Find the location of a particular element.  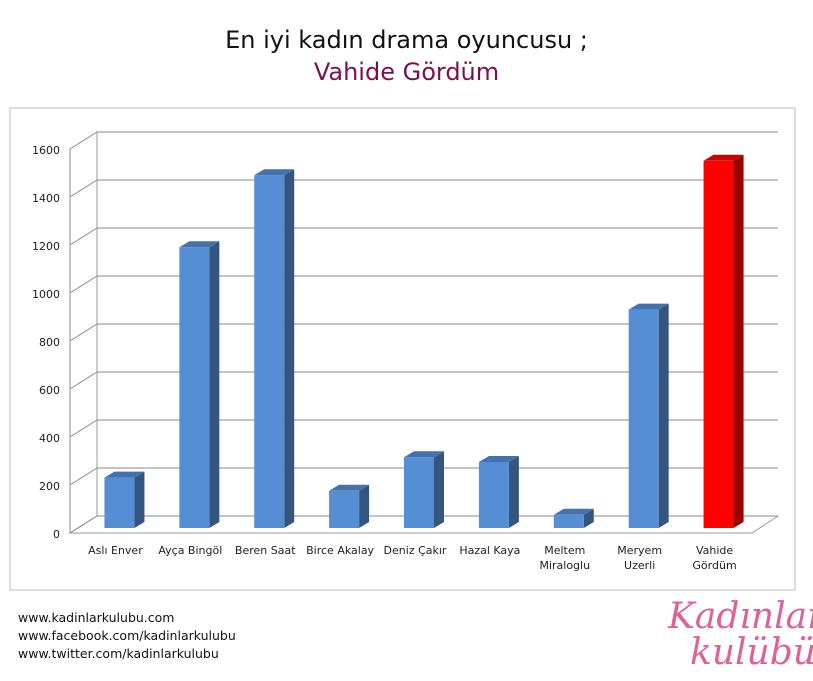

footer-link: www.twitter.com/kadinlarkulubu is located at coordinates (118, 653).